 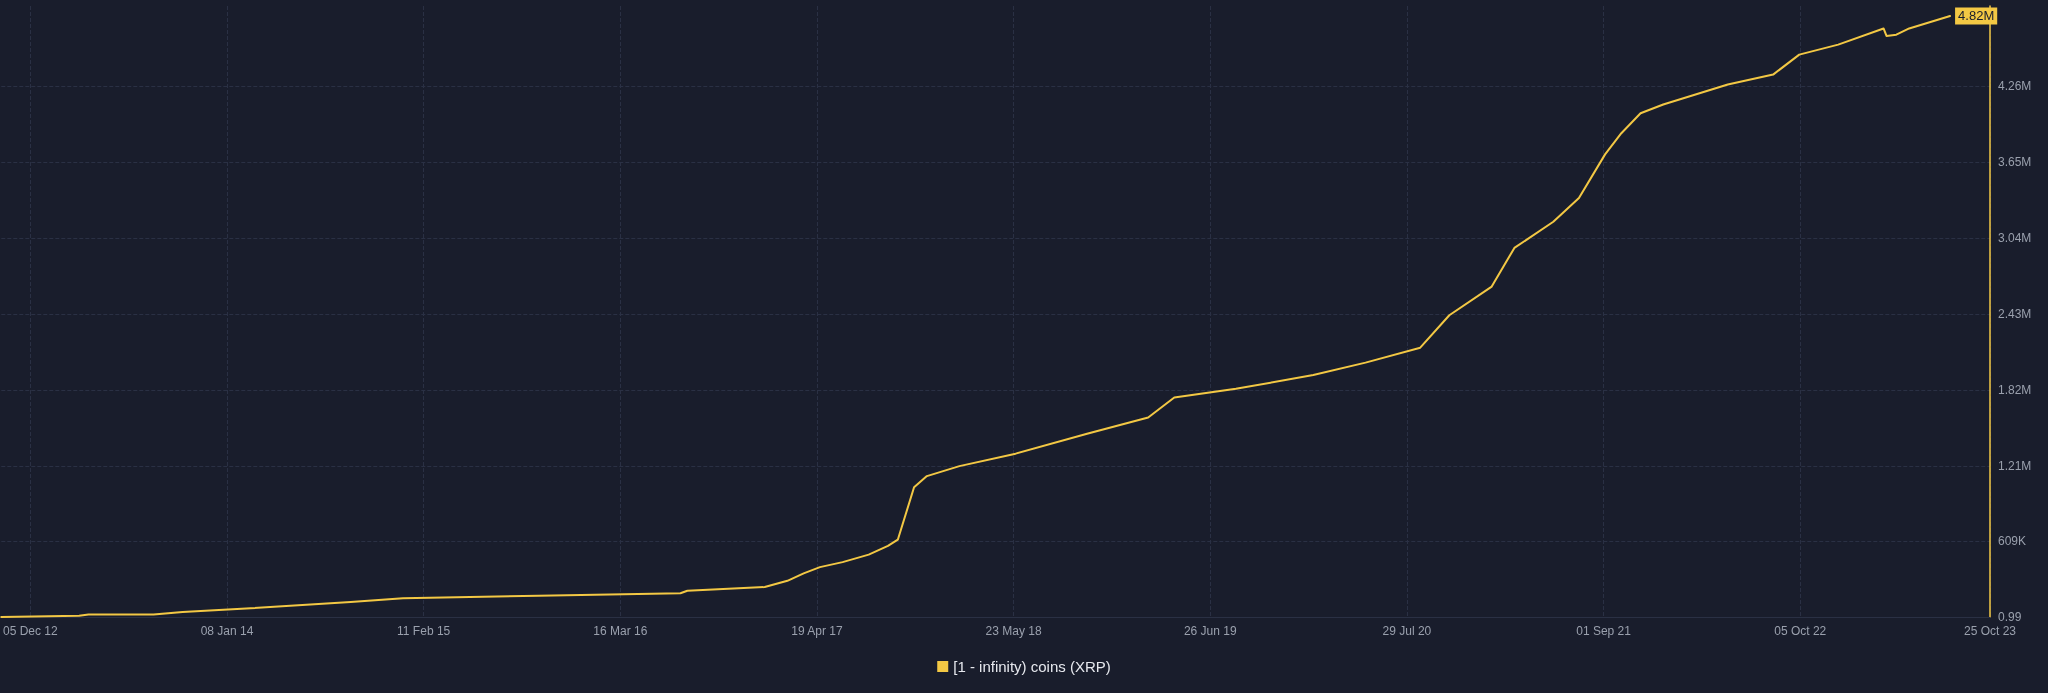 I want to click on y-tick-label: 609K, so click(x=2012, y=541).